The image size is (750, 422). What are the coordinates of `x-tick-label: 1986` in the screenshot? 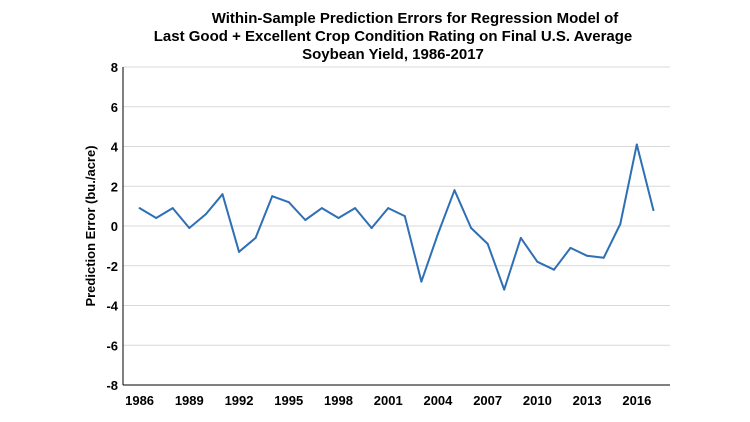 It's located at (139, 400).